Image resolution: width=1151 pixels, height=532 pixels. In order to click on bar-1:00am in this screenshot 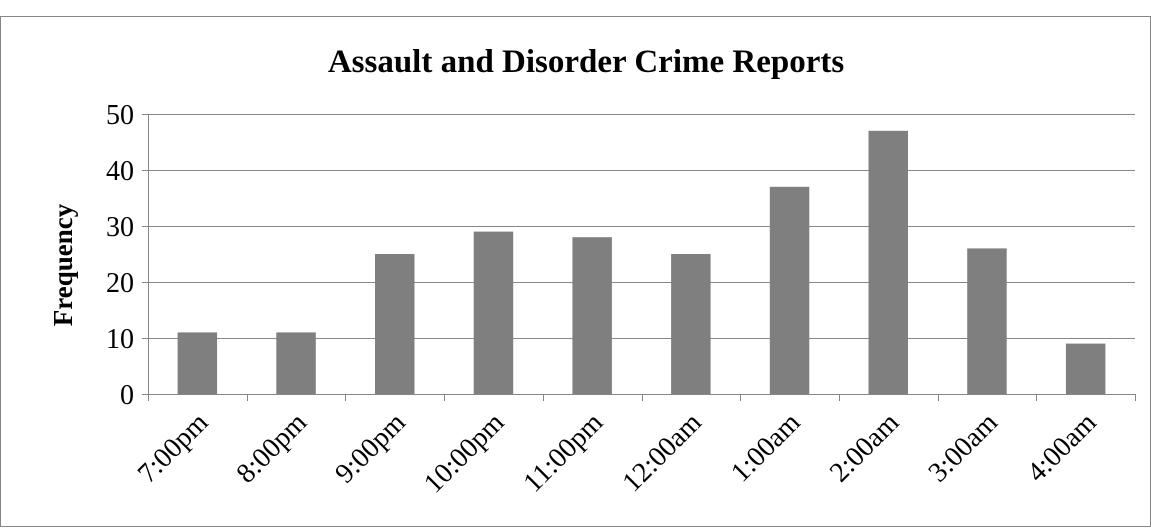, I will do `click(789, 290)`.